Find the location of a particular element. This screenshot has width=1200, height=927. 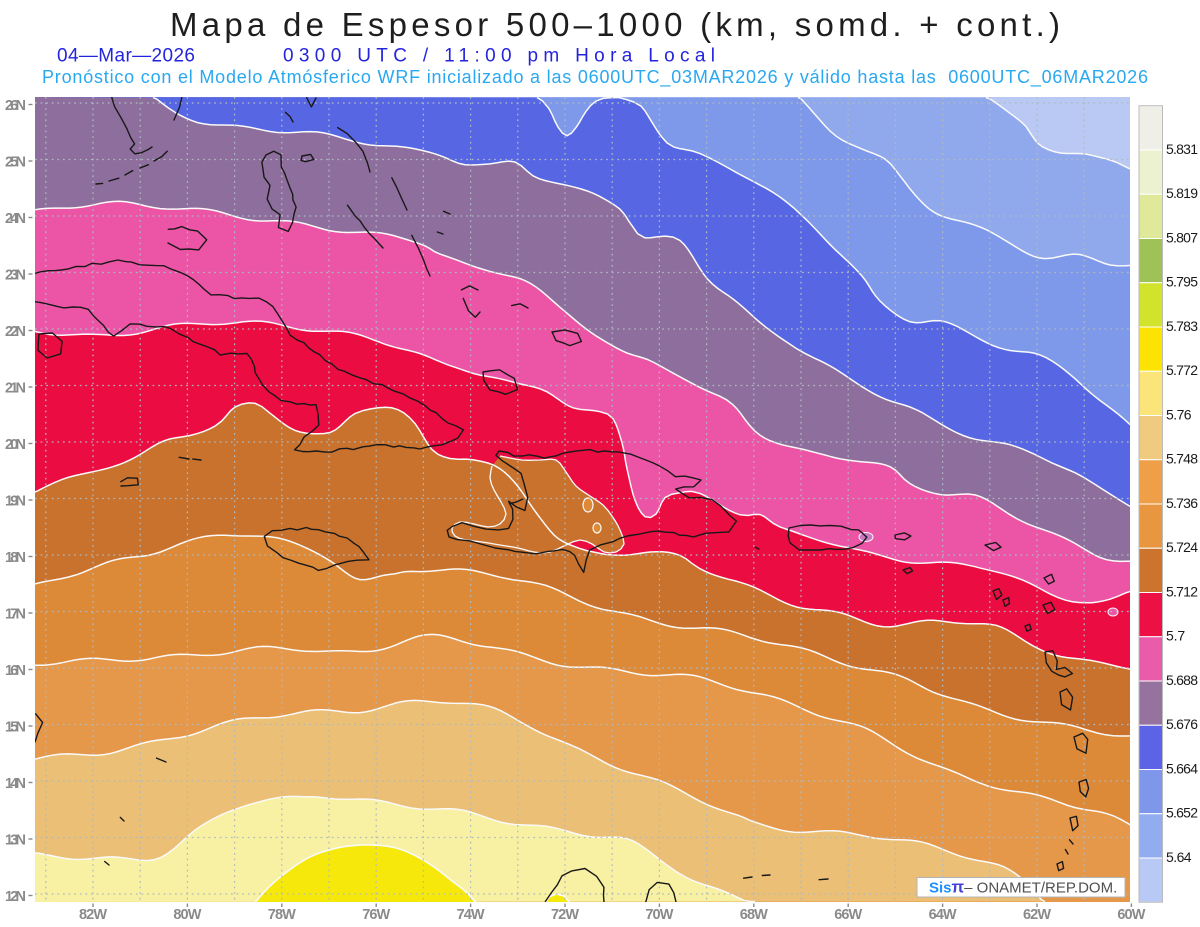

svg-text: 5.783 is located at coordinates (1182, 326).